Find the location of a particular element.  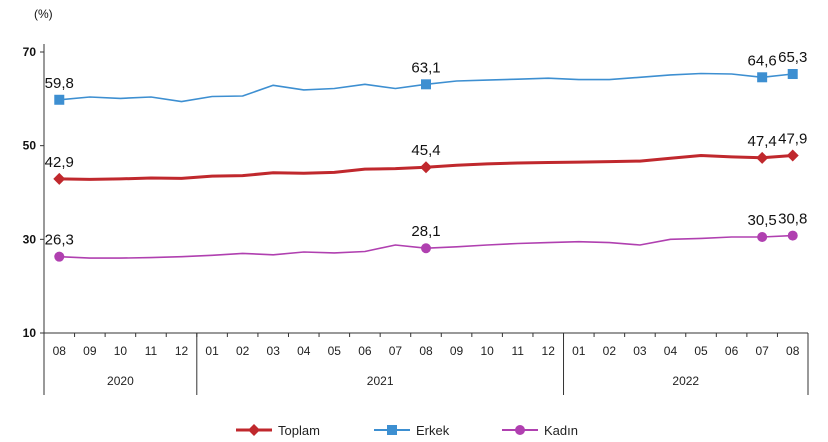

year-label: 2020 is located at coordinates (120, 381).